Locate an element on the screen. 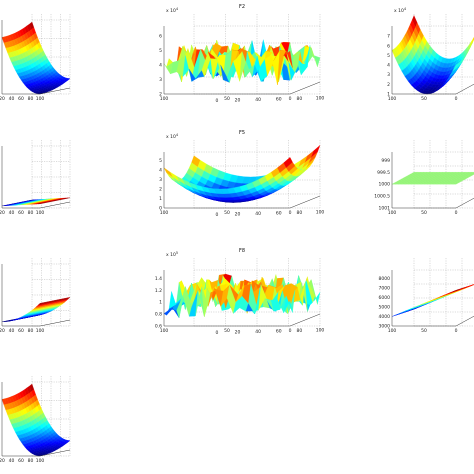 This screenshot has height=474, width=474. z-tick-label: 1.4 is located at coordinates (158, 279).